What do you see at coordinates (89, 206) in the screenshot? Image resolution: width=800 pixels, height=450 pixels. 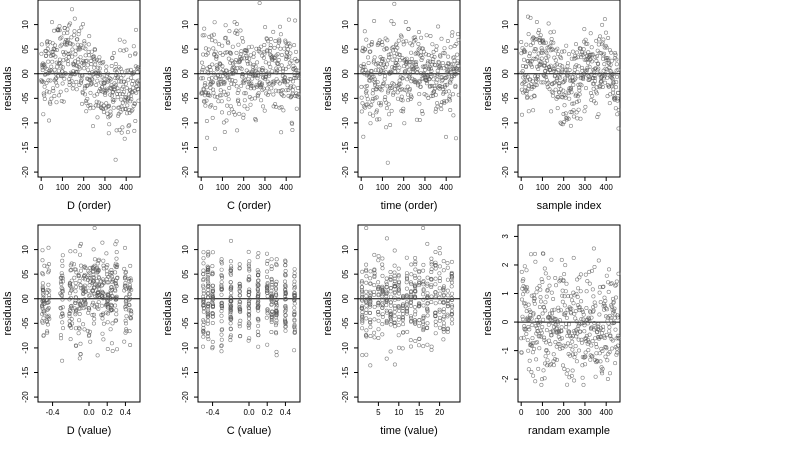 I see `x-axis-label: D (order)` at bounding box center [89, 206].